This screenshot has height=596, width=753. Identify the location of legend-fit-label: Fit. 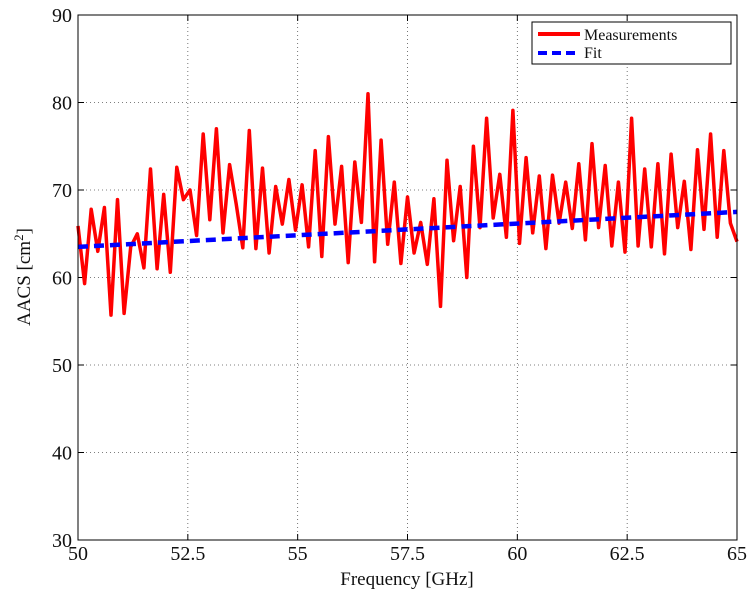
(593, 53).